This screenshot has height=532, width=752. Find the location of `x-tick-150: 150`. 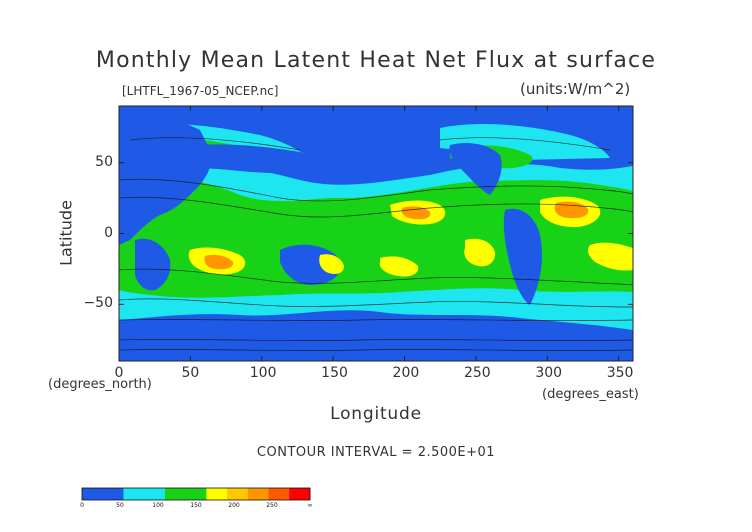

x-tick-150: 150 is located at coordinates (334, 373).